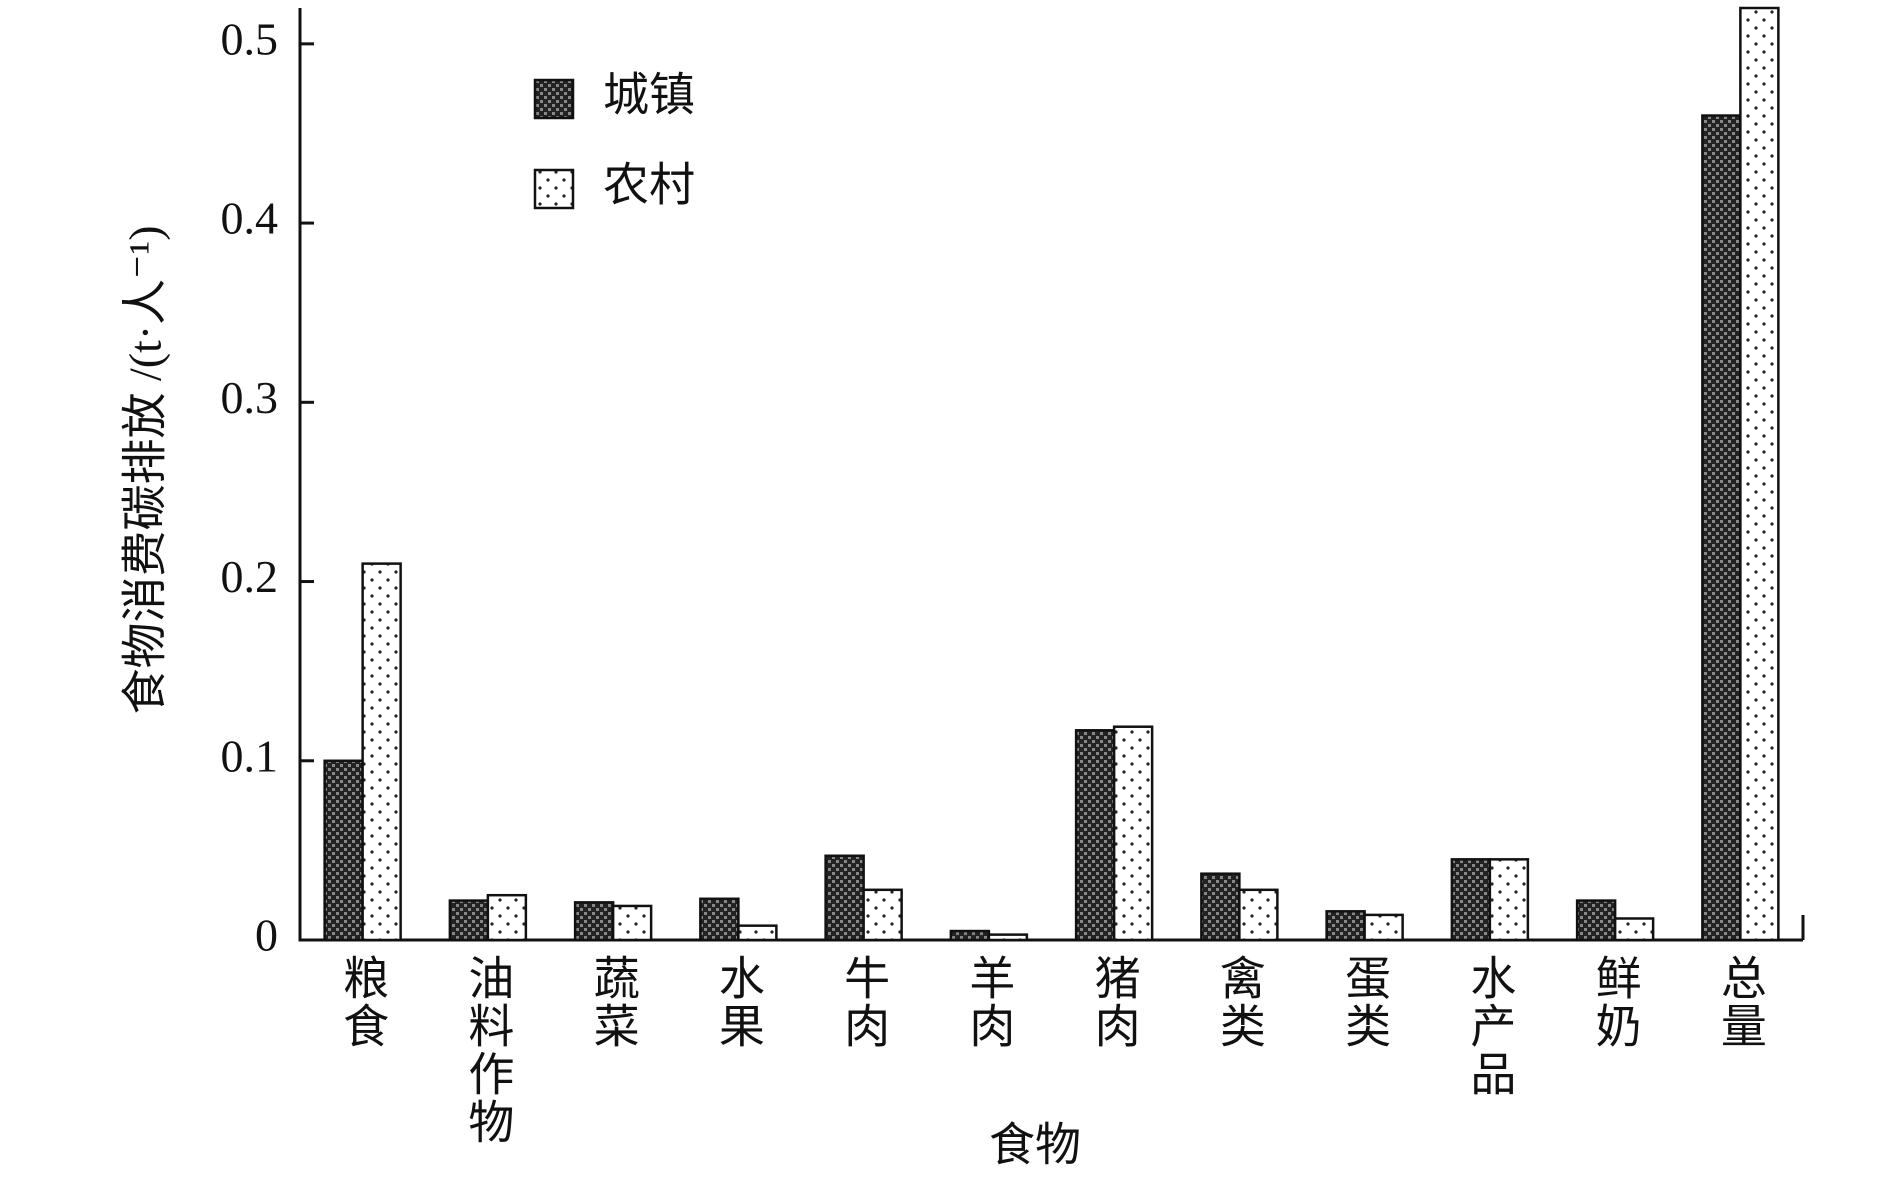 This screenshot has width=1887, height=1190. What do you see at coordinates (250, 755) in the screenshot?
I see `y-tick-label: 0.1` at bounding box center [250, 755].